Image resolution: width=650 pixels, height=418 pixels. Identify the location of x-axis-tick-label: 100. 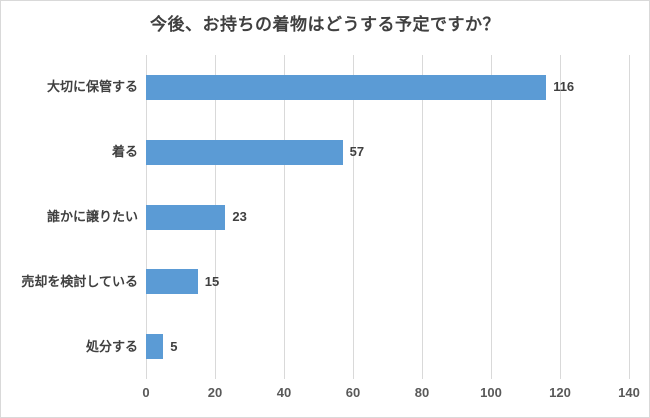
(491, 392).